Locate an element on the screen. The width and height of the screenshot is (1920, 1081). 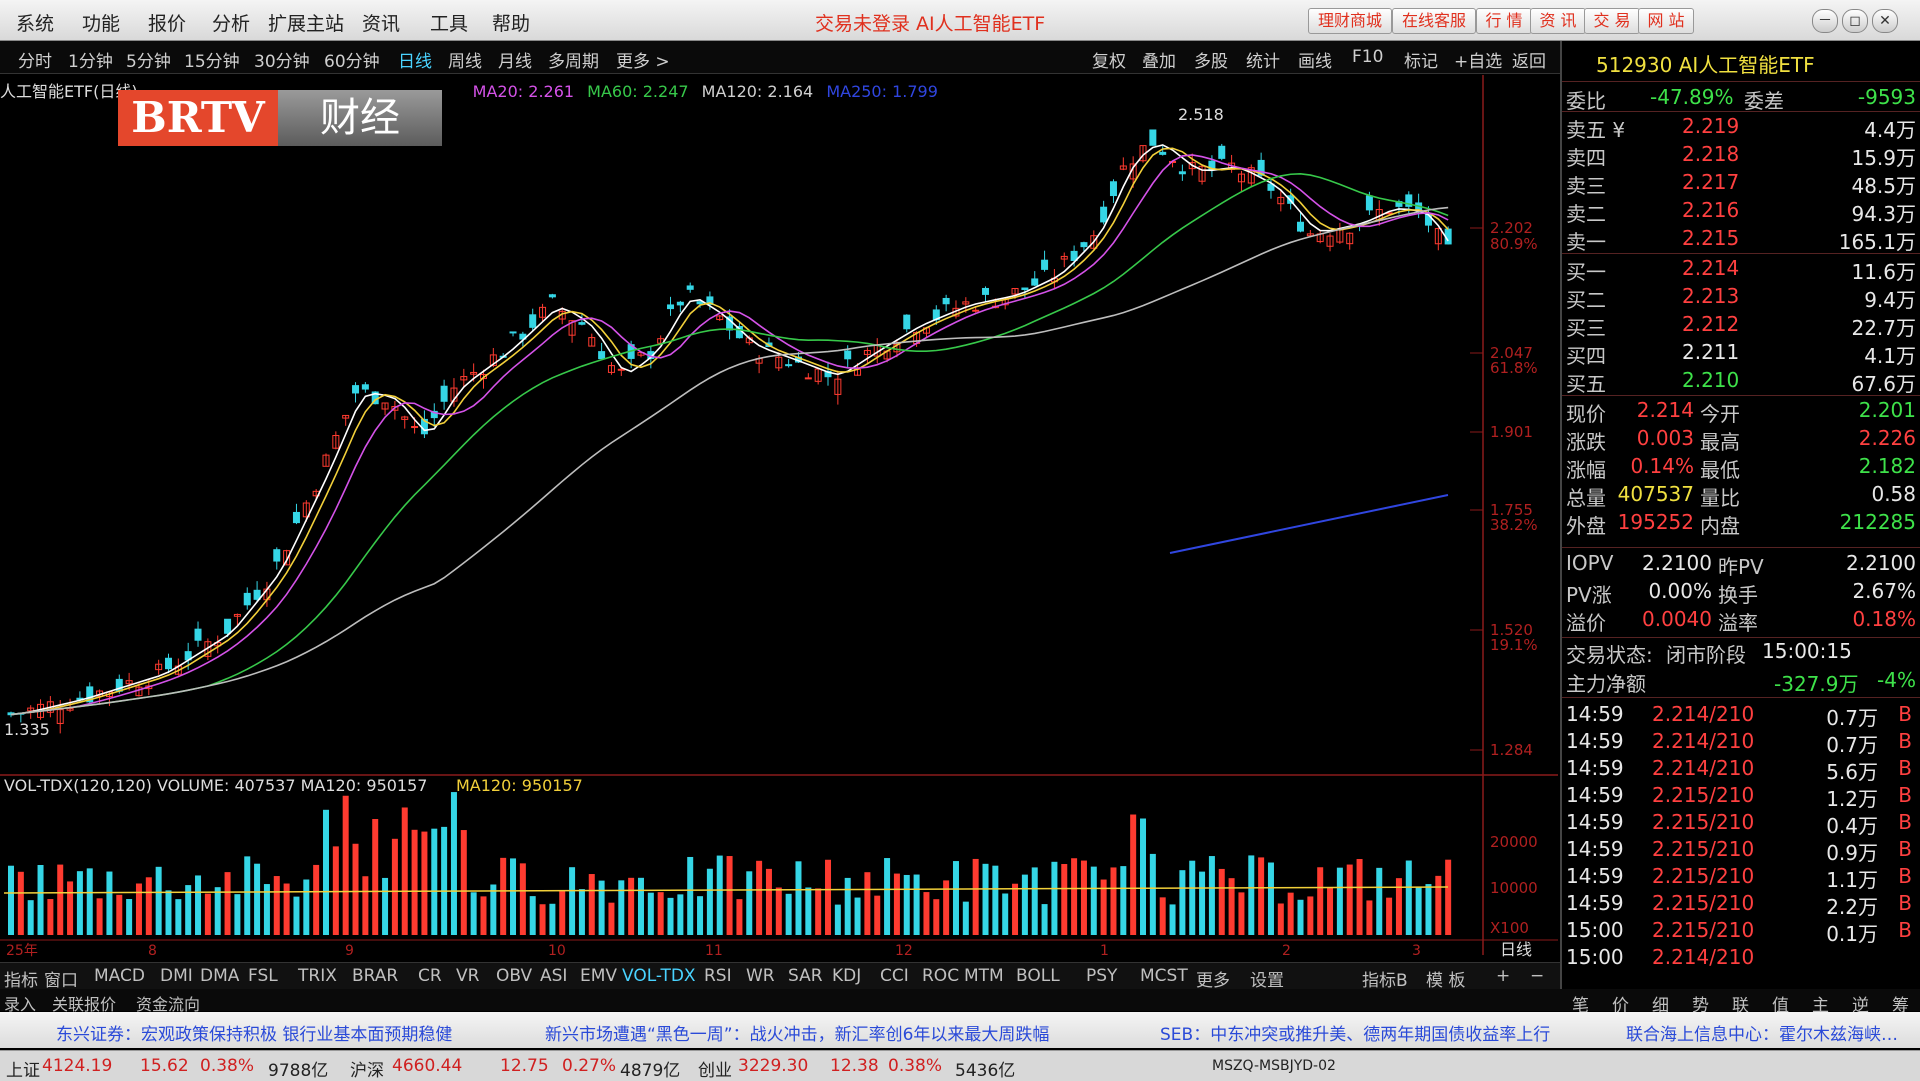
market-button: 行 情 is located at coordinates (1504, 21).